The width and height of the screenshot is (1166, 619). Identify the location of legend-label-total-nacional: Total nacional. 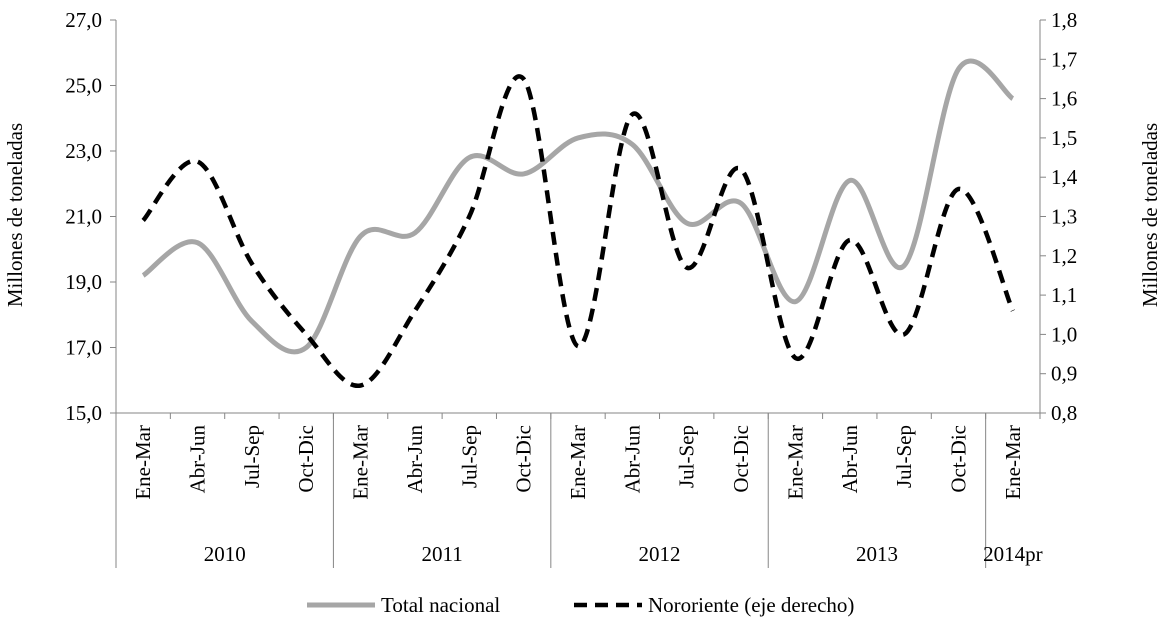
(440, 605).